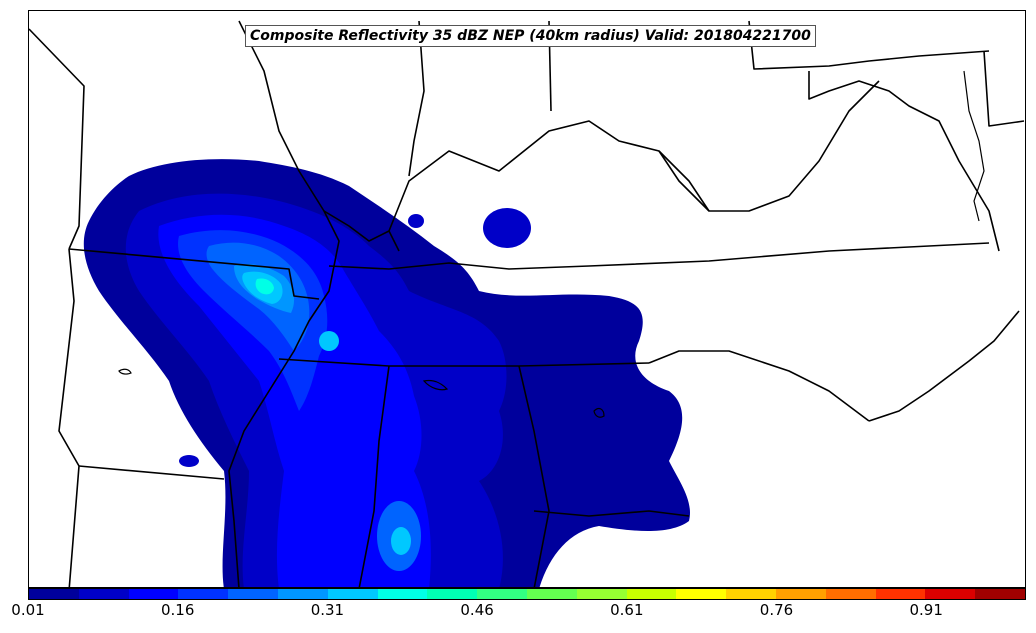 The image size is (1036, 633). Describe the element at coordinates (549, 176) in the screenshot. I see `boundary-kentucky-ohio` at that location.